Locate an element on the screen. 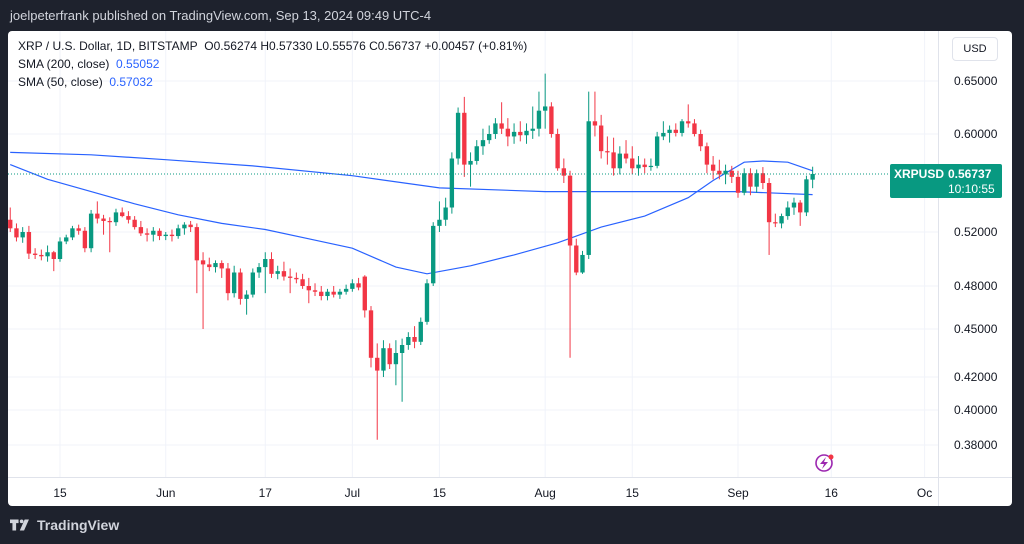 This screenshot has width=1024, height=544. currency-button: USD is located at coordinates (975, 49).